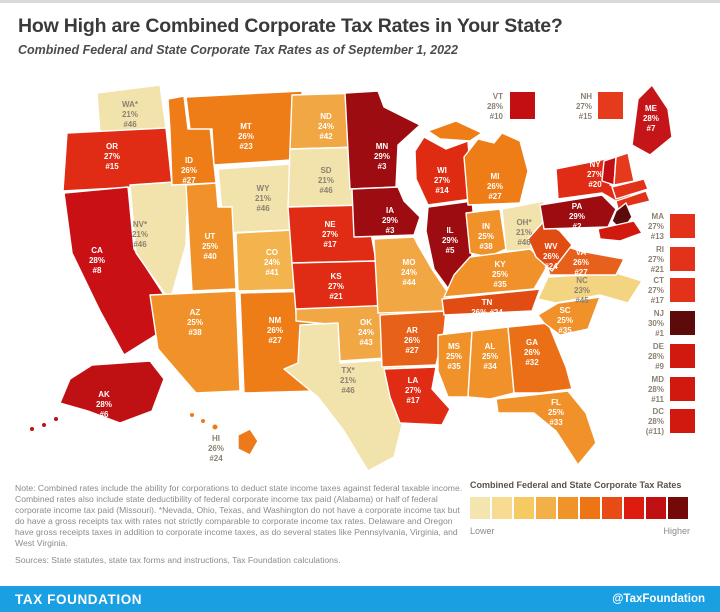  I want to click on svg-text: #23, so click(246, 146).